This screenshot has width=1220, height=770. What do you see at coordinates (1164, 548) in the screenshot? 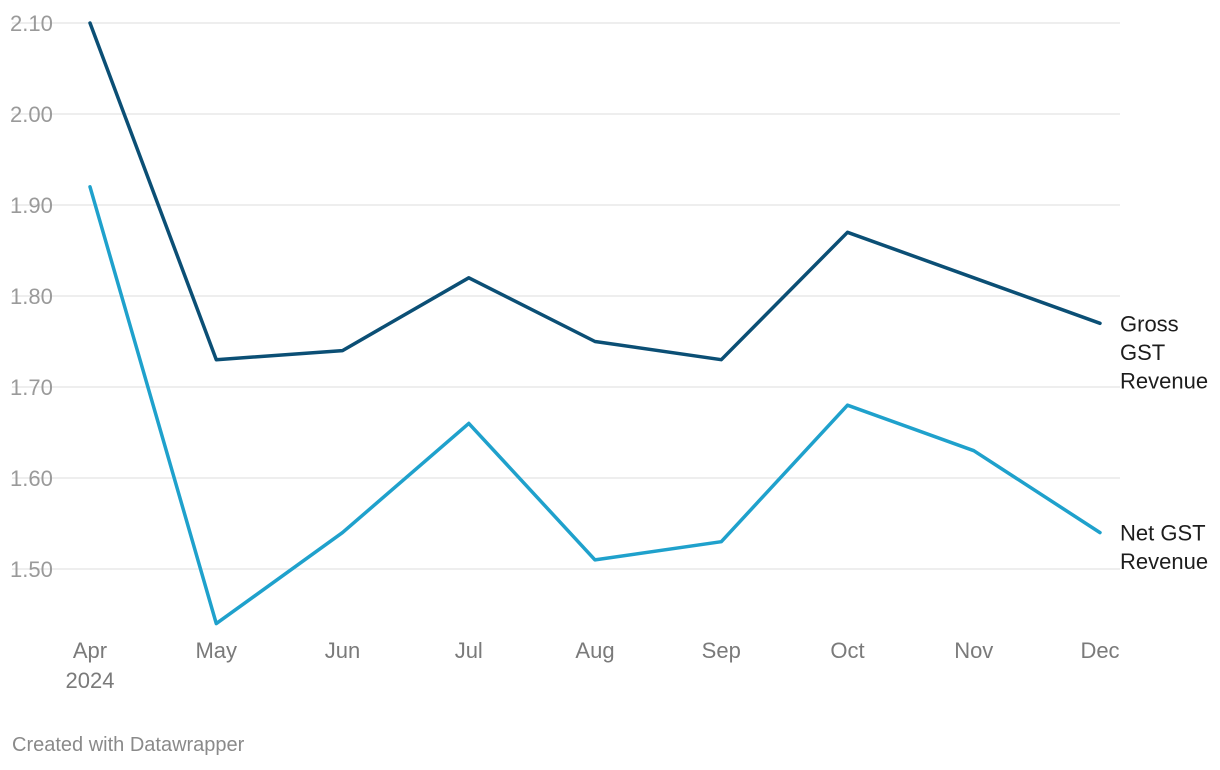
I see `series-label-net-gst-revenue: Net GST Revenue` at bounding box center [1164, 548].